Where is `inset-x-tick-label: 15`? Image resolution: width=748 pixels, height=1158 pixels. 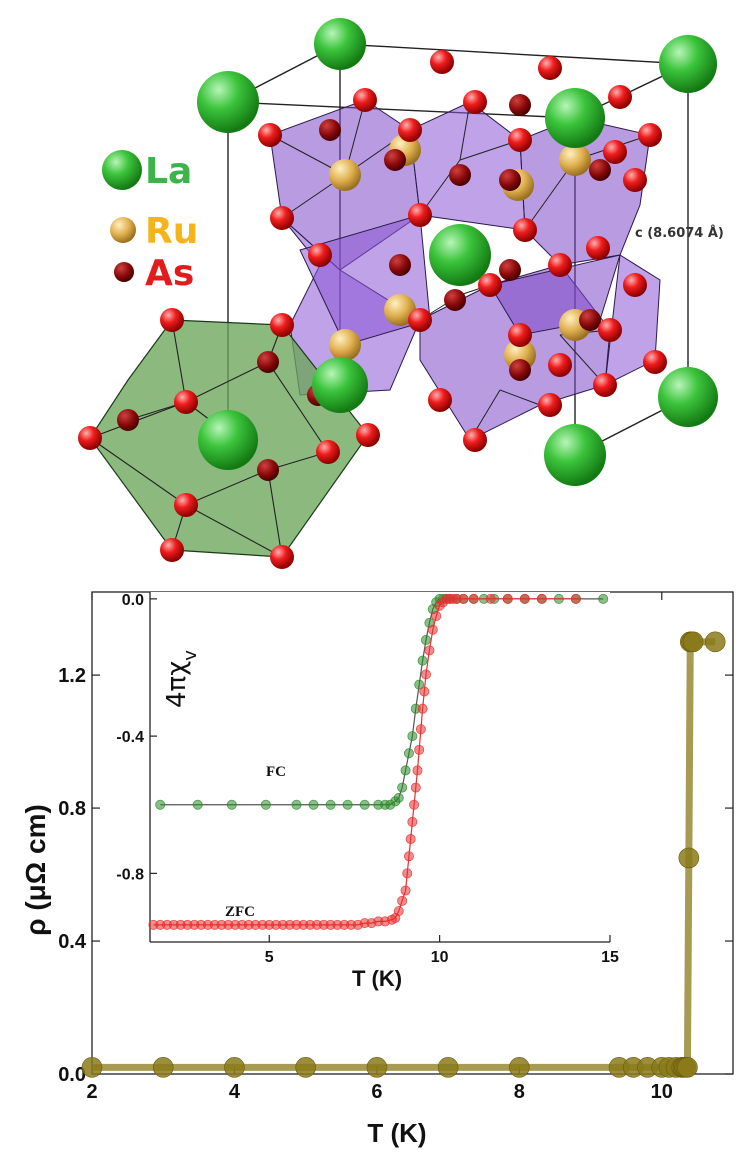 inset-x-tick-label: 15 is located at coordinates (610, 957).